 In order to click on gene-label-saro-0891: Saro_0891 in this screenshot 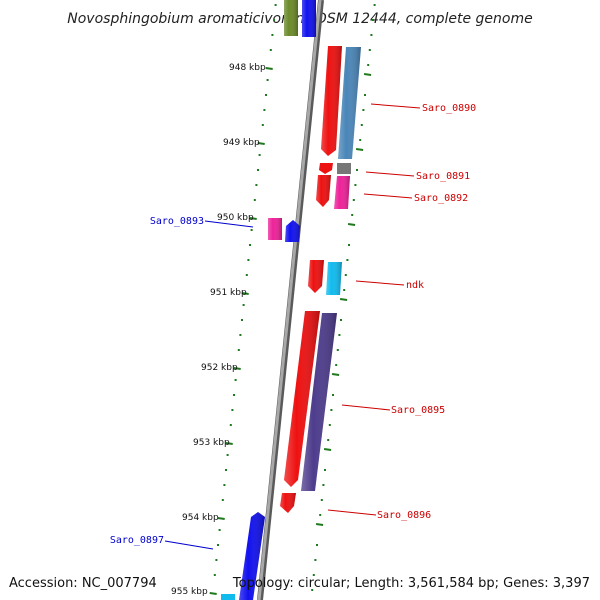, I will do `click(443, 176)`.